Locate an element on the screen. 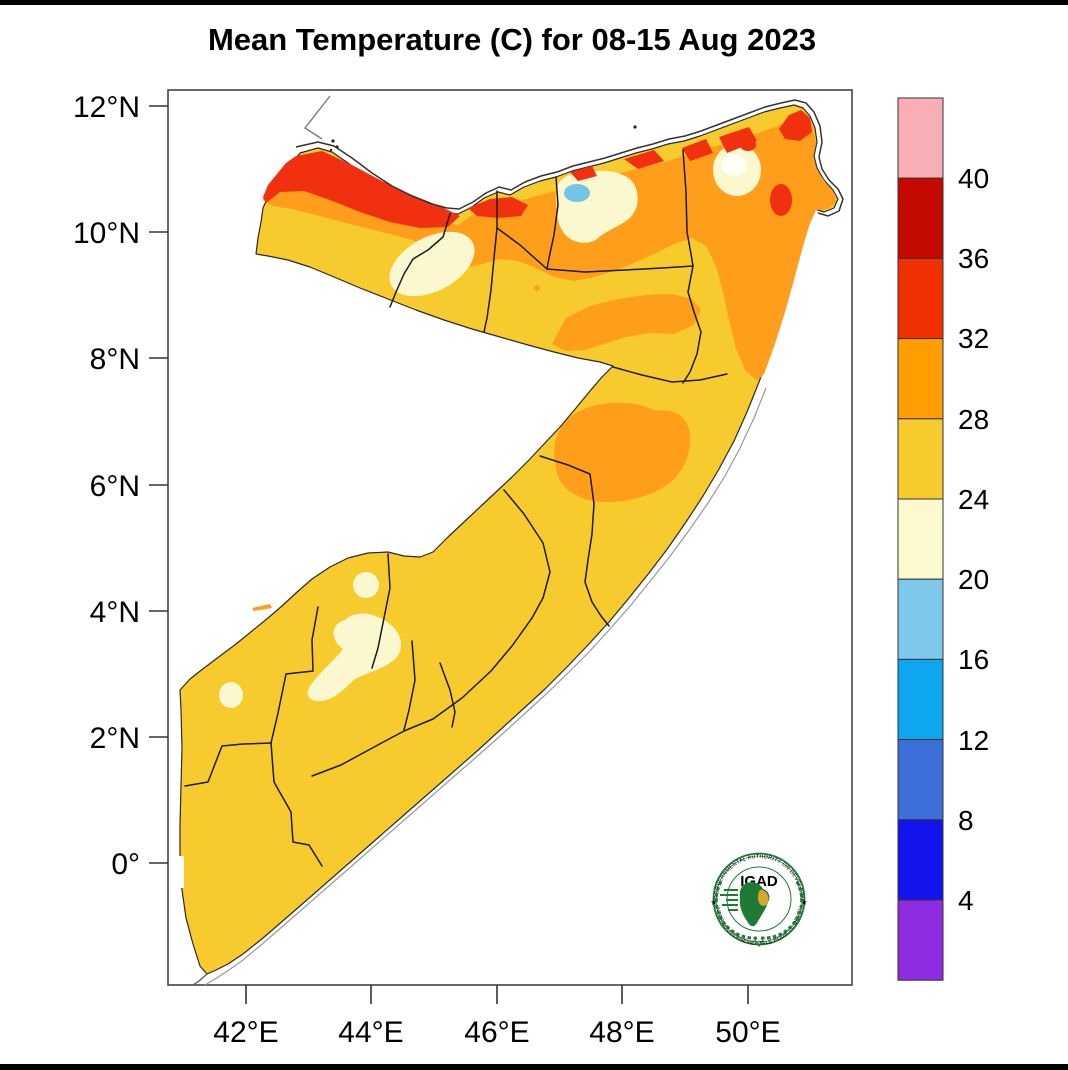 This screenshot has width=1068, height=1070. northeast-tip-red is located at coordinates (795, 125).